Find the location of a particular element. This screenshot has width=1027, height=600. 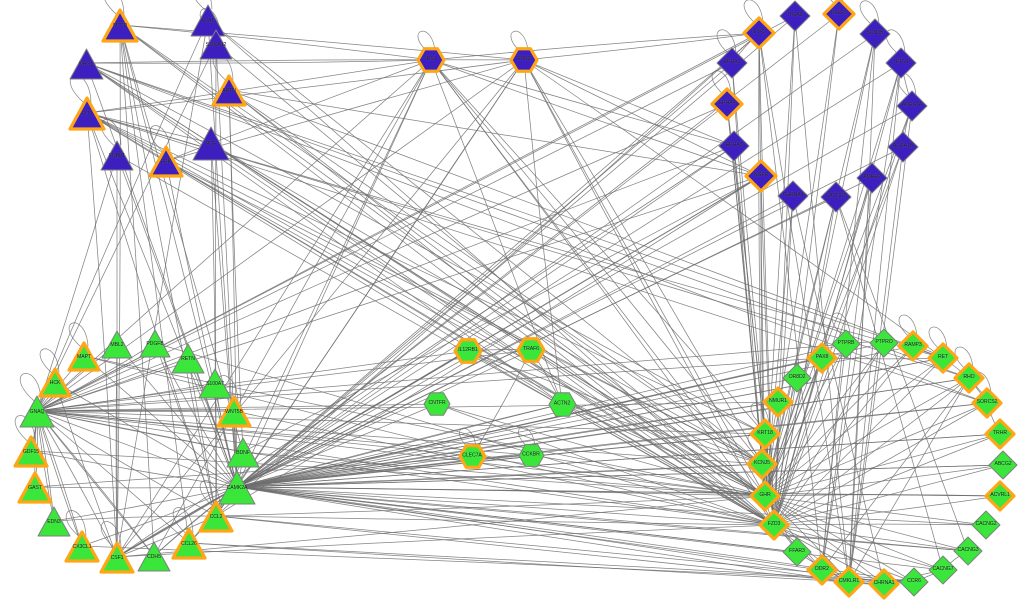

graph-node-chrna4: CHRNA4 is located at coordinates (793, 196).